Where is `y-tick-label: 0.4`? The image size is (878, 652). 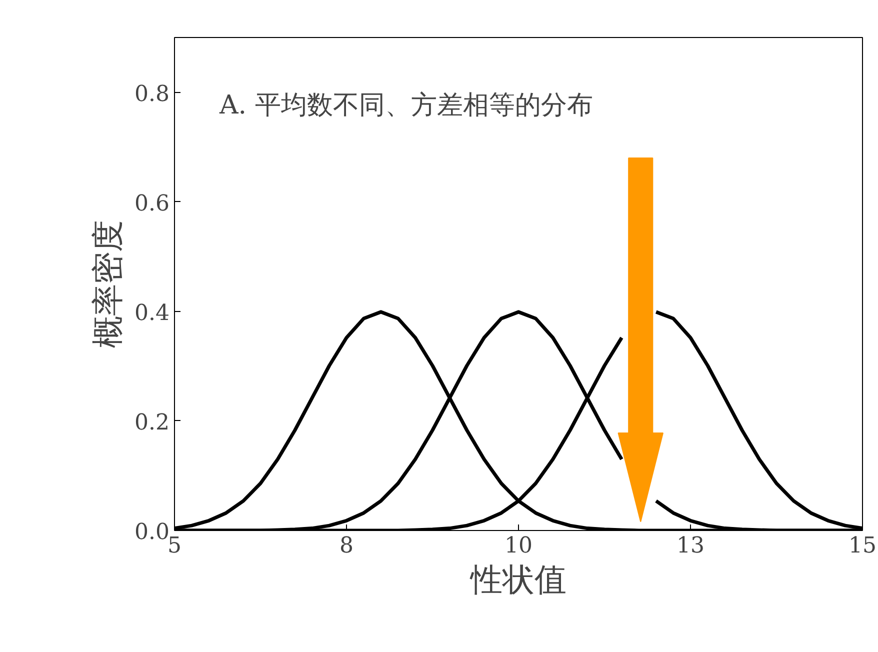 y-tick-label: 0.4 is located at coordinates (152, 313).